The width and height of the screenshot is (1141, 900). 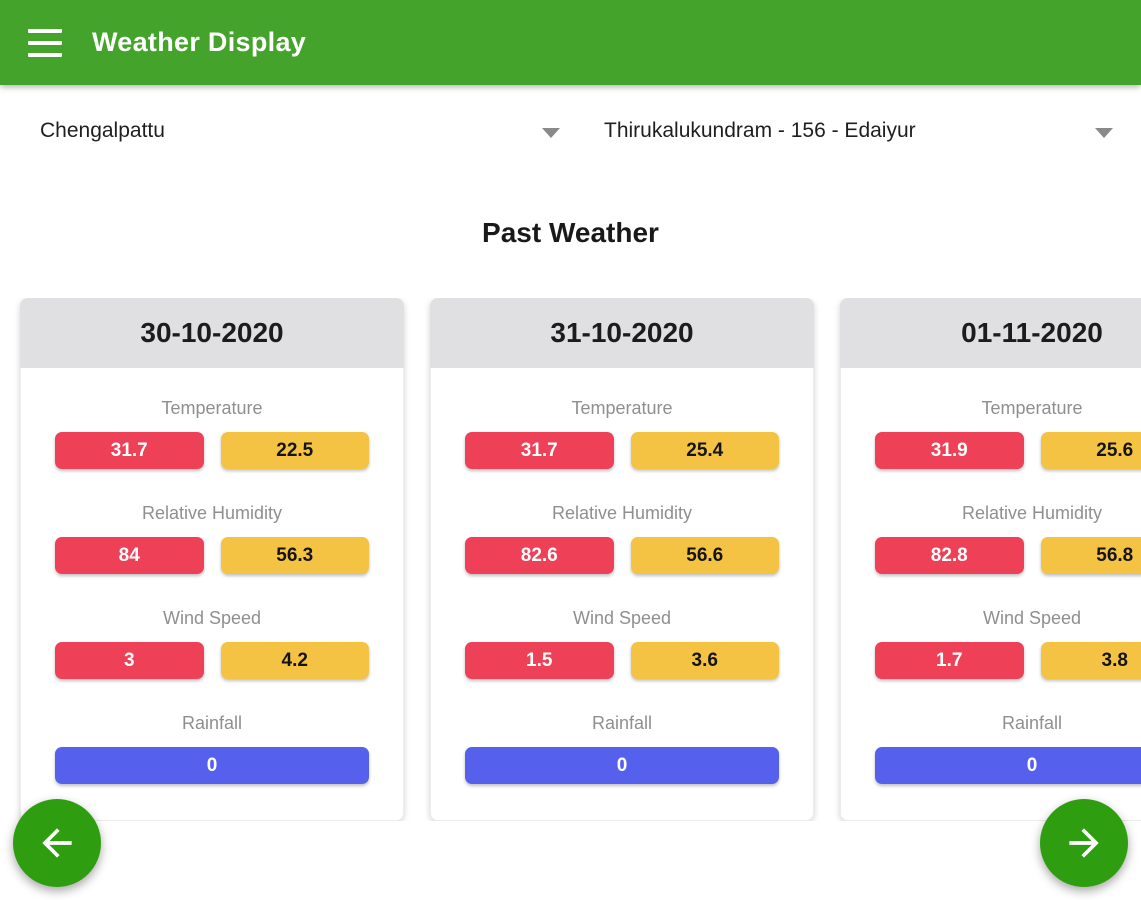 What do you see at coordinates (212, 643) in the screenshot?
I see `metric-wind-speed: Wind Speed 3 4.2` at bounding box center [212, 643].